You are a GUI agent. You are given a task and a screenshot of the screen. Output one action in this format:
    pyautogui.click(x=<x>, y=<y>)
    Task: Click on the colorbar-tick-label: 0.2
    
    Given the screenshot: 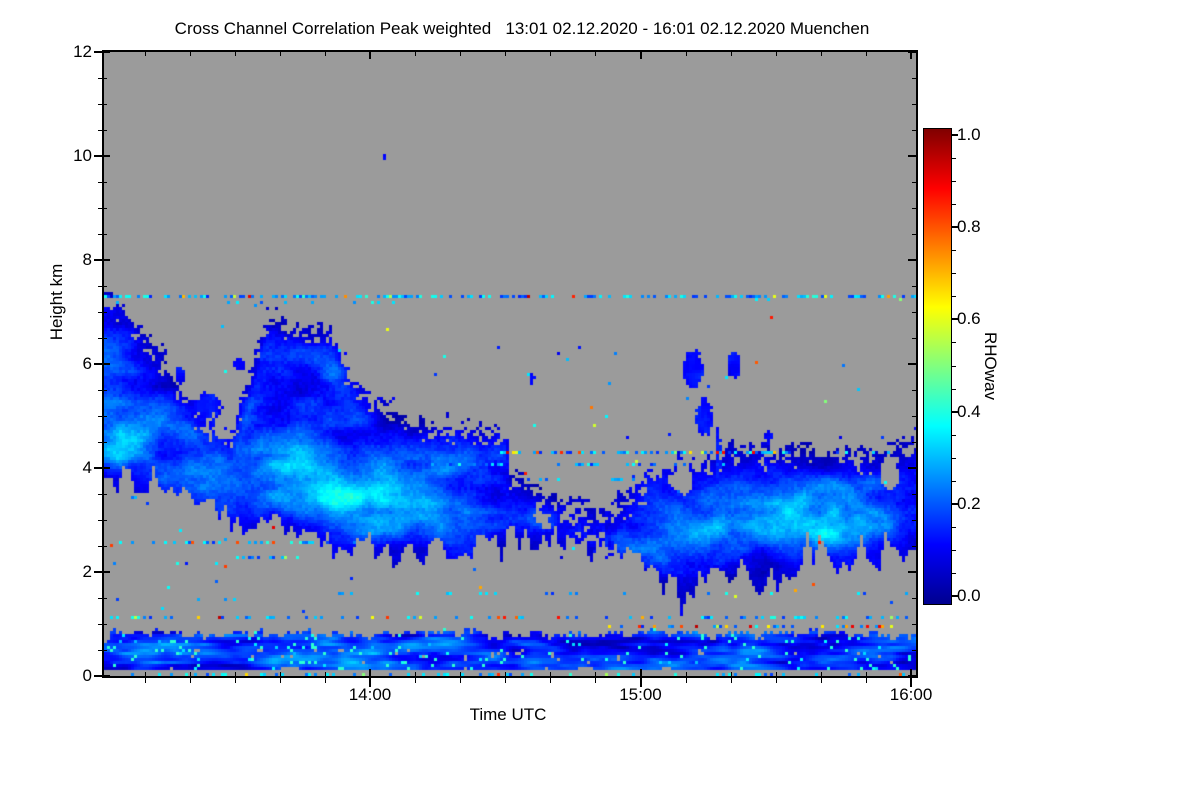 What is the action you would take?
    pyautogui.click(x=969, y=503)
    